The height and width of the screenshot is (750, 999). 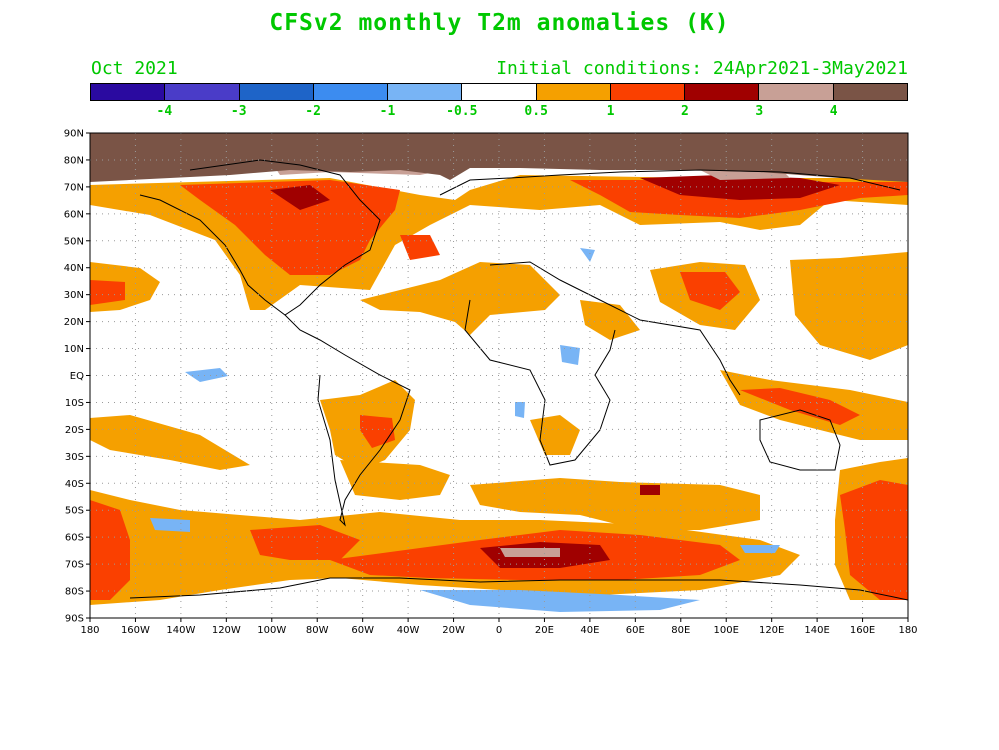 I want to click on longitude-label: 100E, so click(x=726, y=630).